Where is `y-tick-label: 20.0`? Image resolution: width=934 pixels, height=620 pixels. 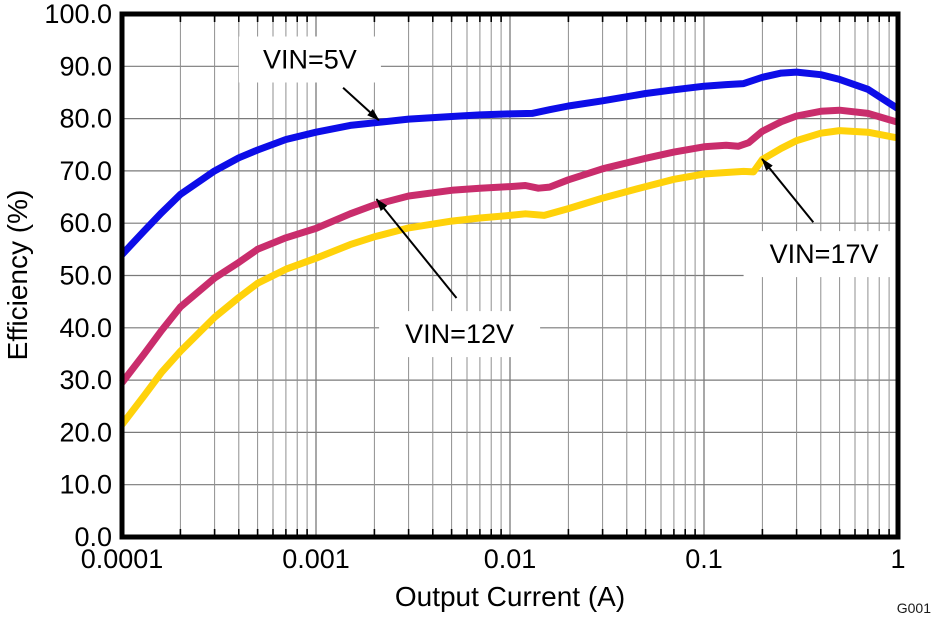
y-tick-label: 20.0 is located at coordinates (85, 432).